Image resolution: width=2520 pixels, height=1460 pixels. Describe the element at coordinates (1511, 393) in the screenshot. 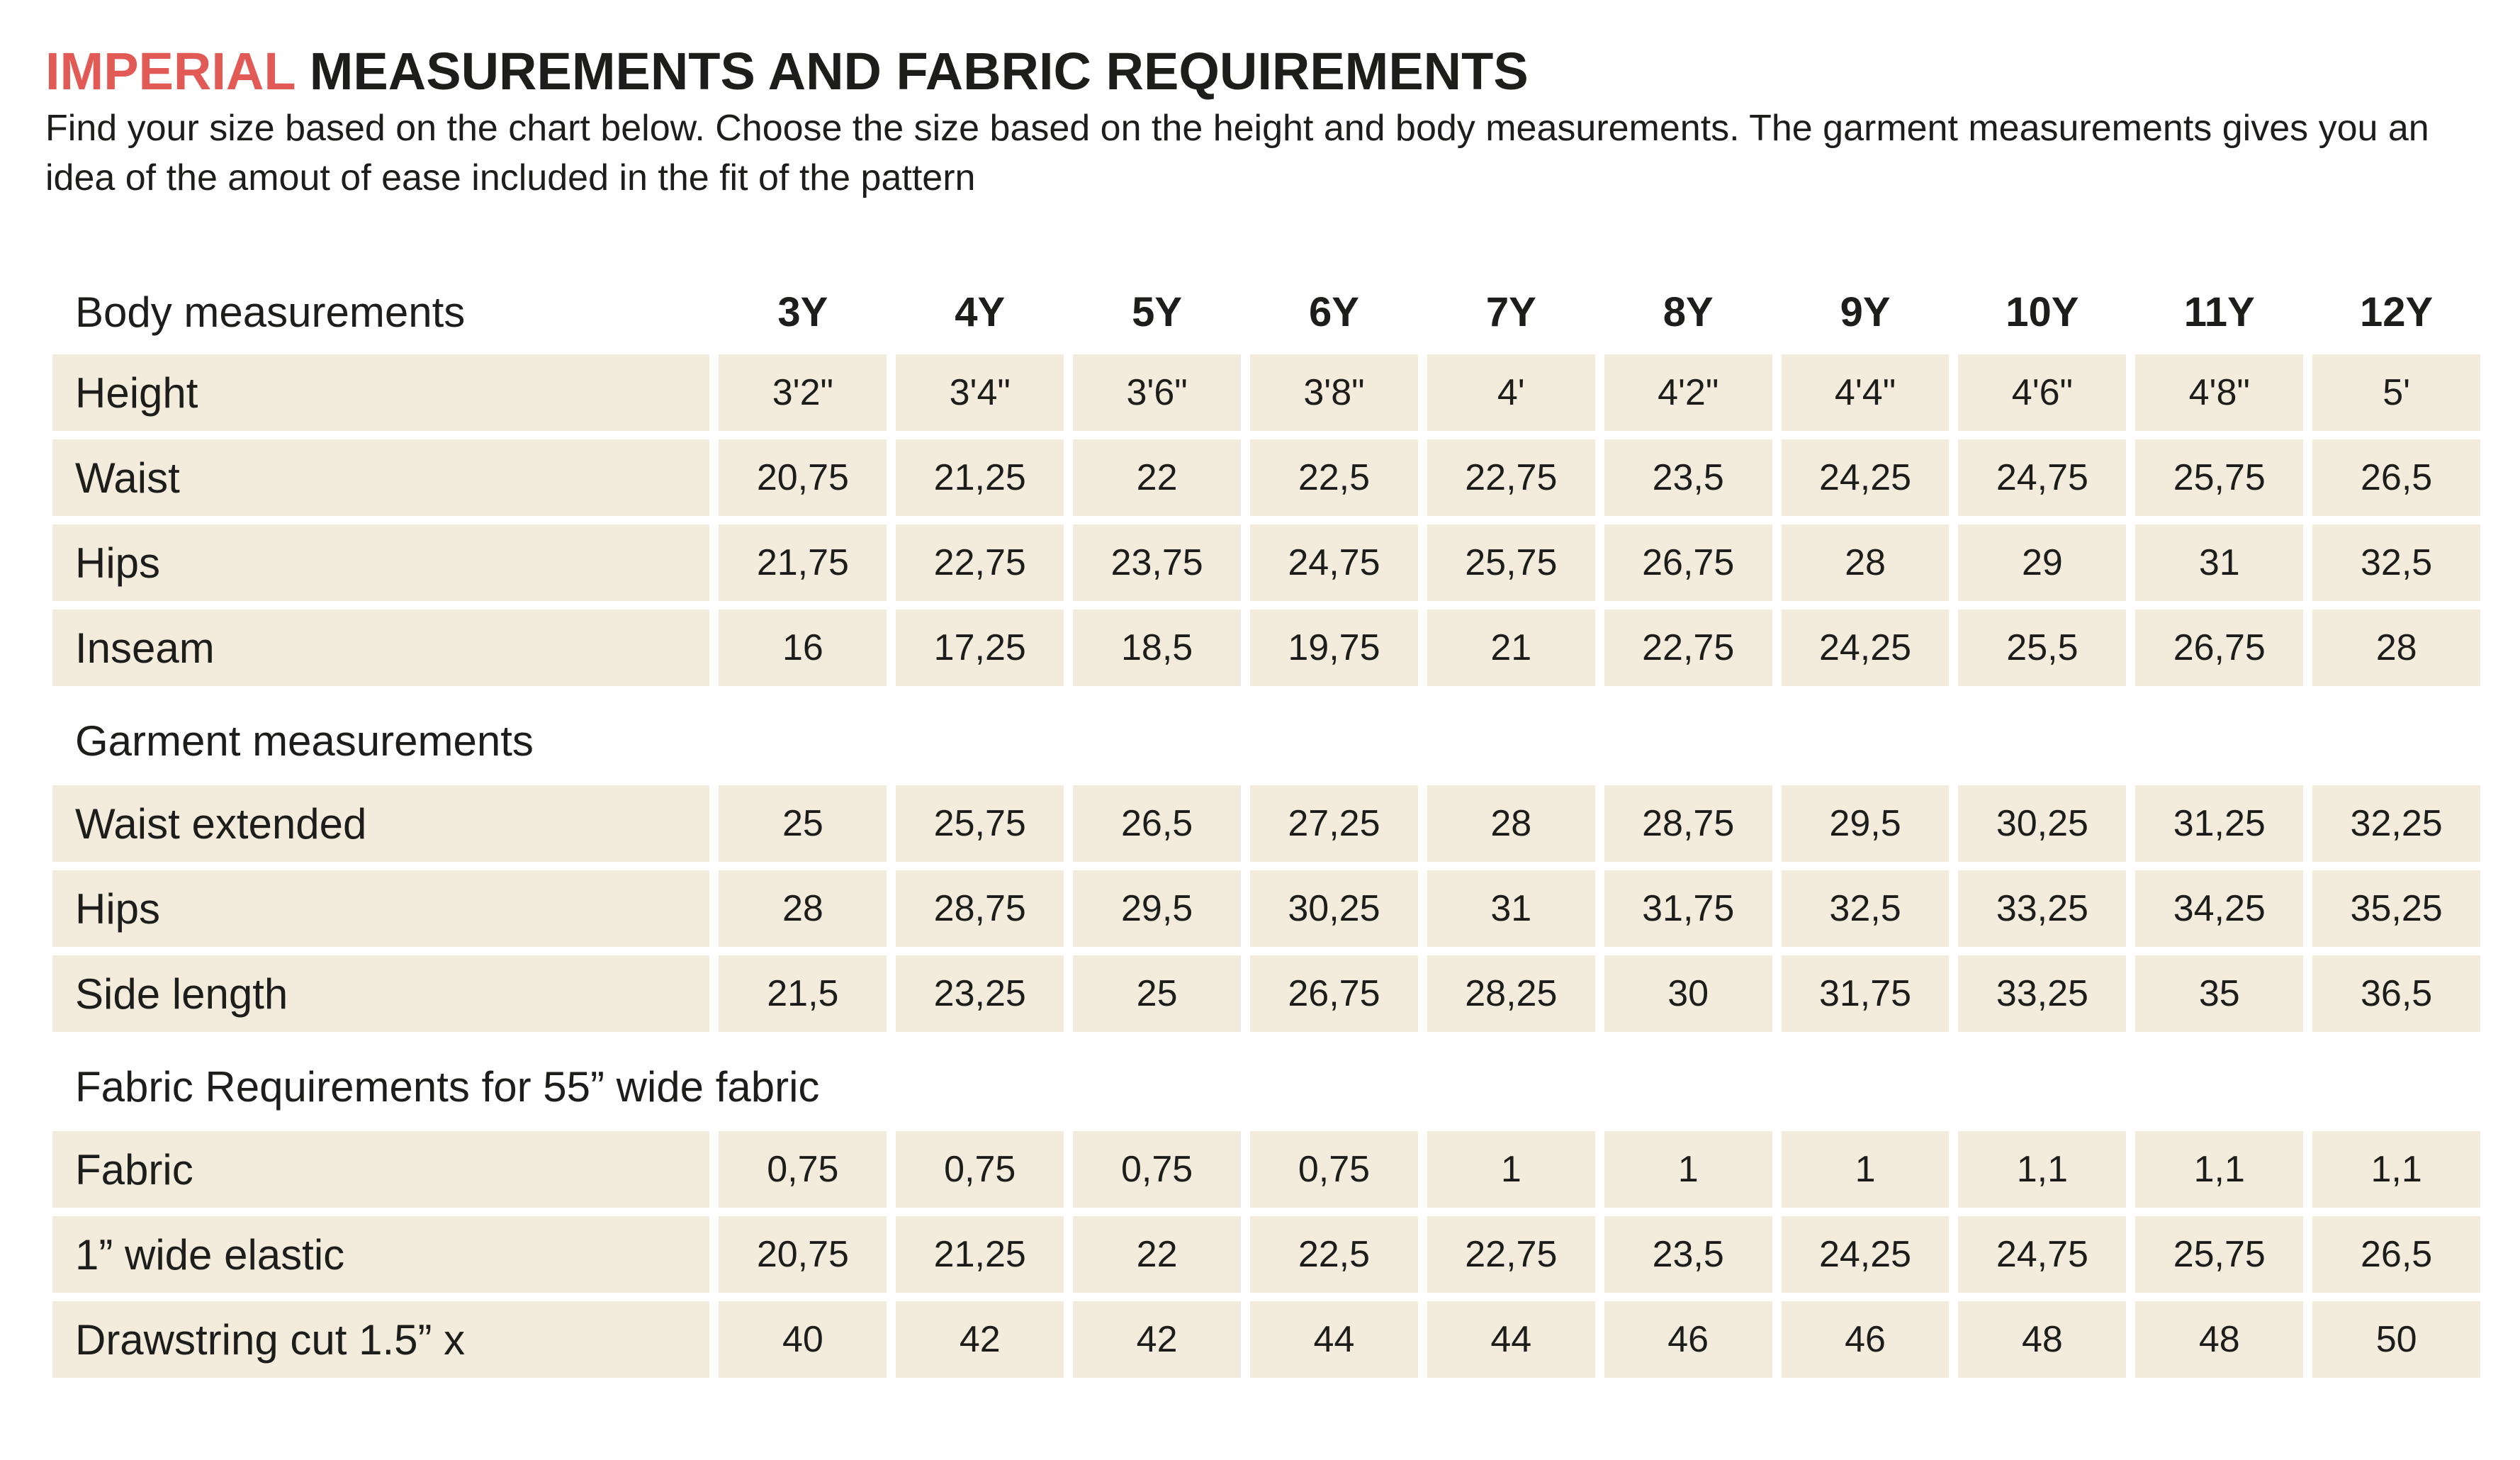

I see `table-cell: 4'` at that location.